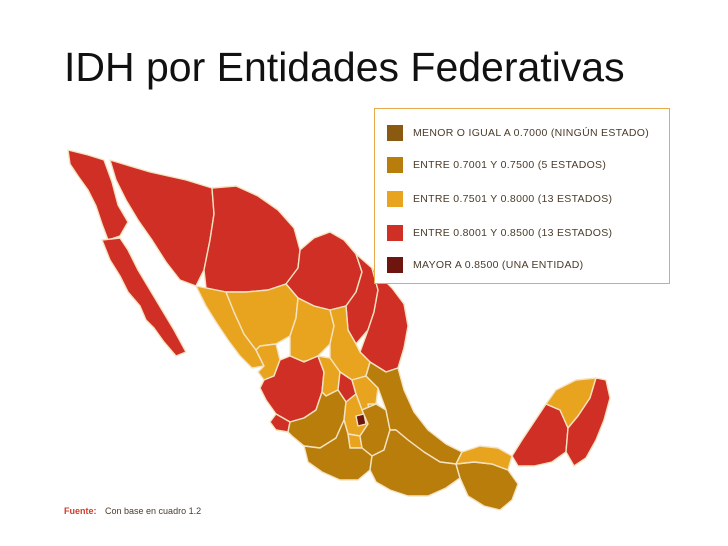  I want to click on legend-item: ENTRE 0.7501 Y 0.8000 (13 ESTADOS), so click(499, 199).